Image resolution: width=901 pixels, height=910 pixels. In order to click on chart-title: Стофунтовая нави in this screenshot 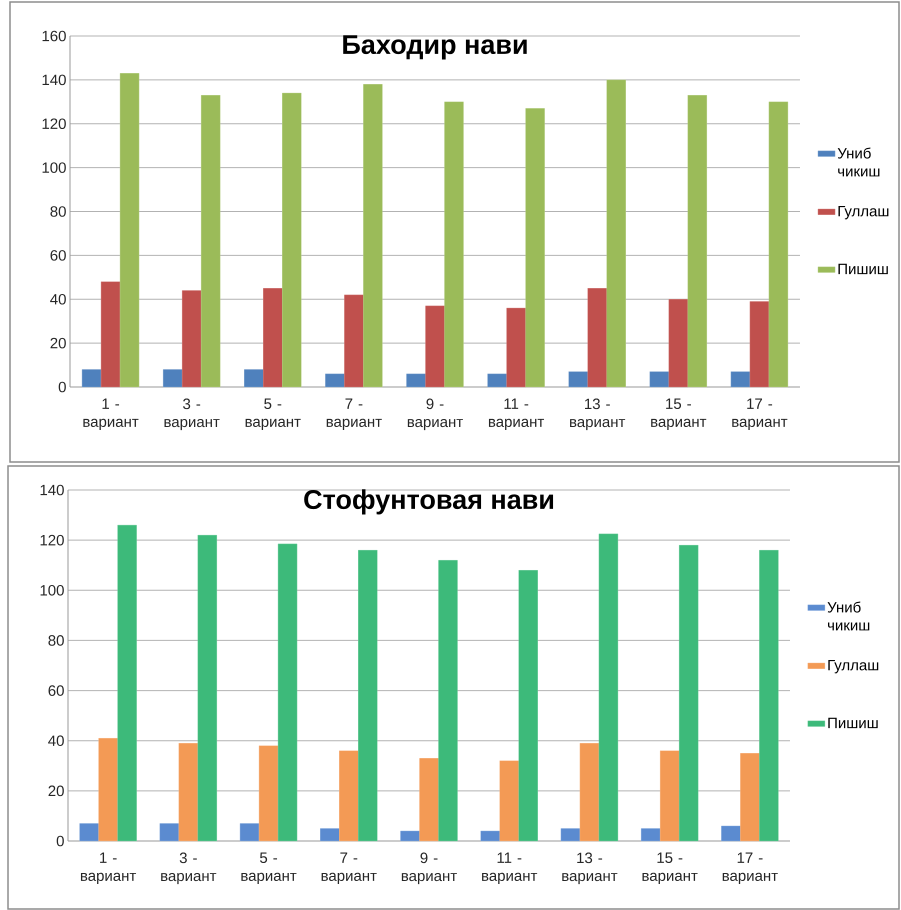, I will do `click(429, 501)`.